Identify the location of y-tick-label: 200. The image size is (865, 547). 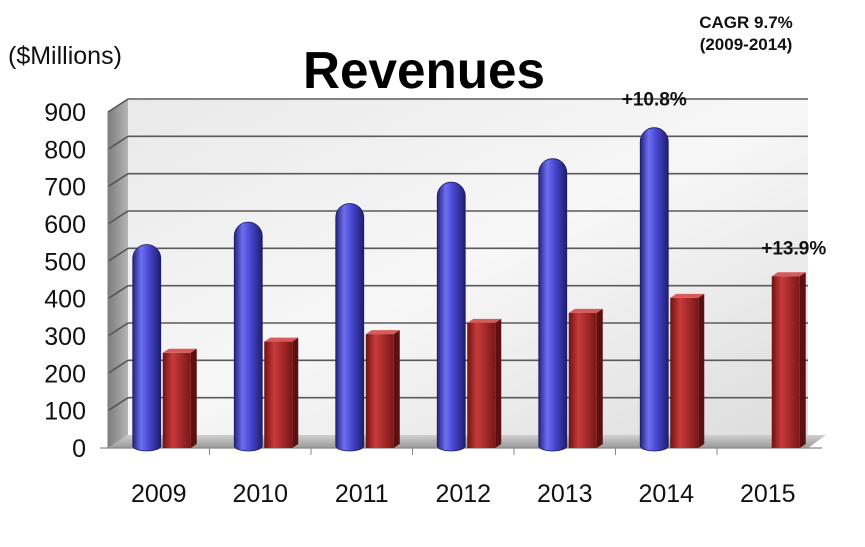
(65, 374).